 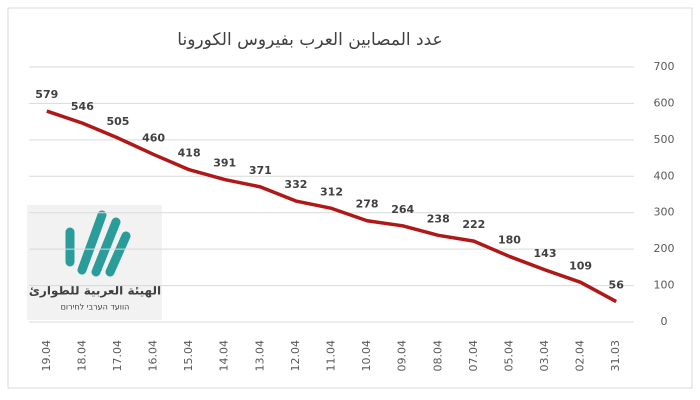 I want to click on x-tick-label: 07.04, so click(x=473, y=356).